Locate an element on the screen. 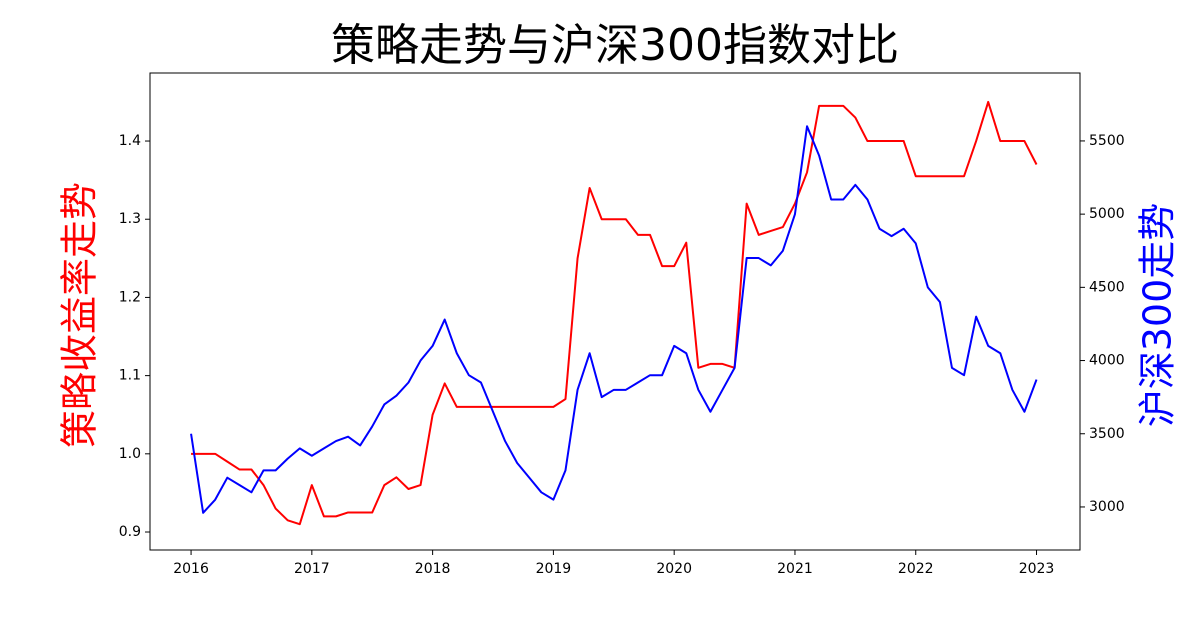 This screenshot has width=1200, height=618. y2-tick-label: 4000 is located at coordinates (1107, 361).